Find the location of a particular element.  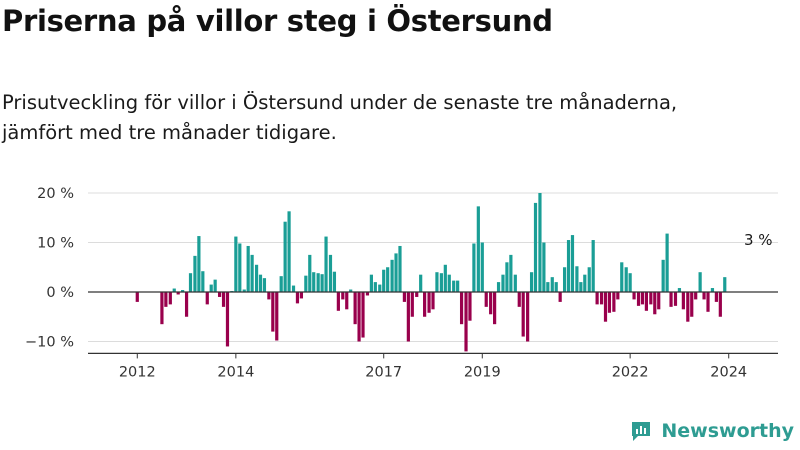

x-tick-label: 2017 is located at coordinates (383, 372).